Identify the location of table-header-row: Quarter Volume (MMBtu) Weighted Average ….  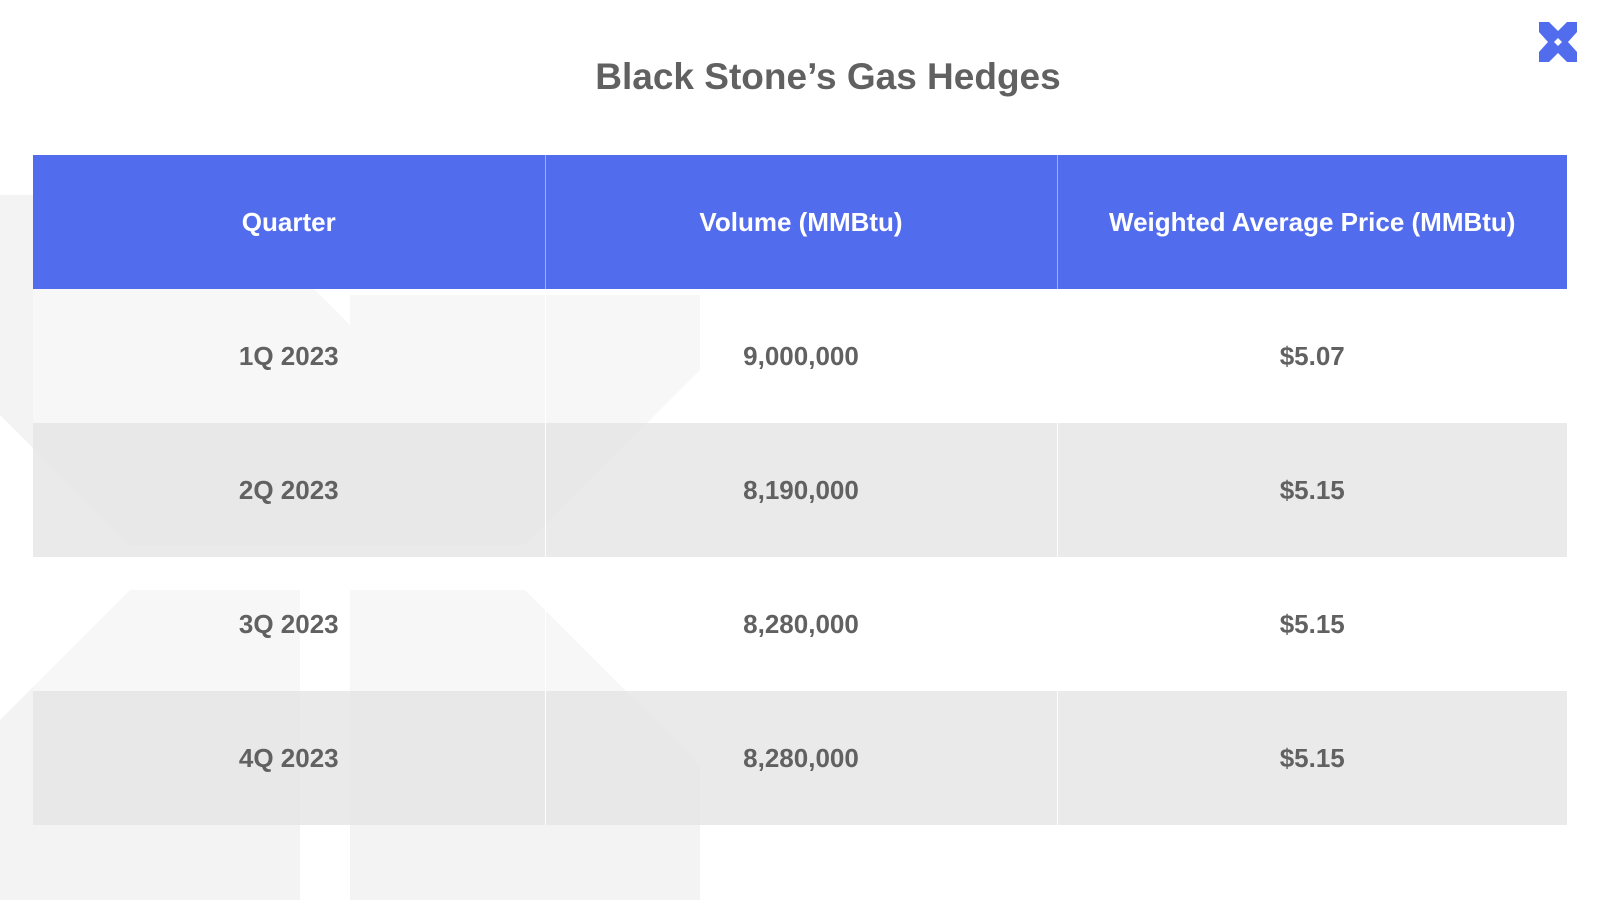
(800, 222).